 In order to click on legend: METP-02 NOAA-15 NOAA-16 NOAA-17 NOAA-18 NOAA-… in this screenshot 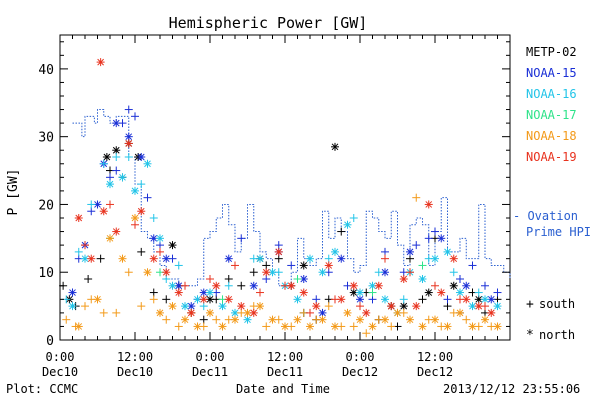, I will do `click(551, 104)`.